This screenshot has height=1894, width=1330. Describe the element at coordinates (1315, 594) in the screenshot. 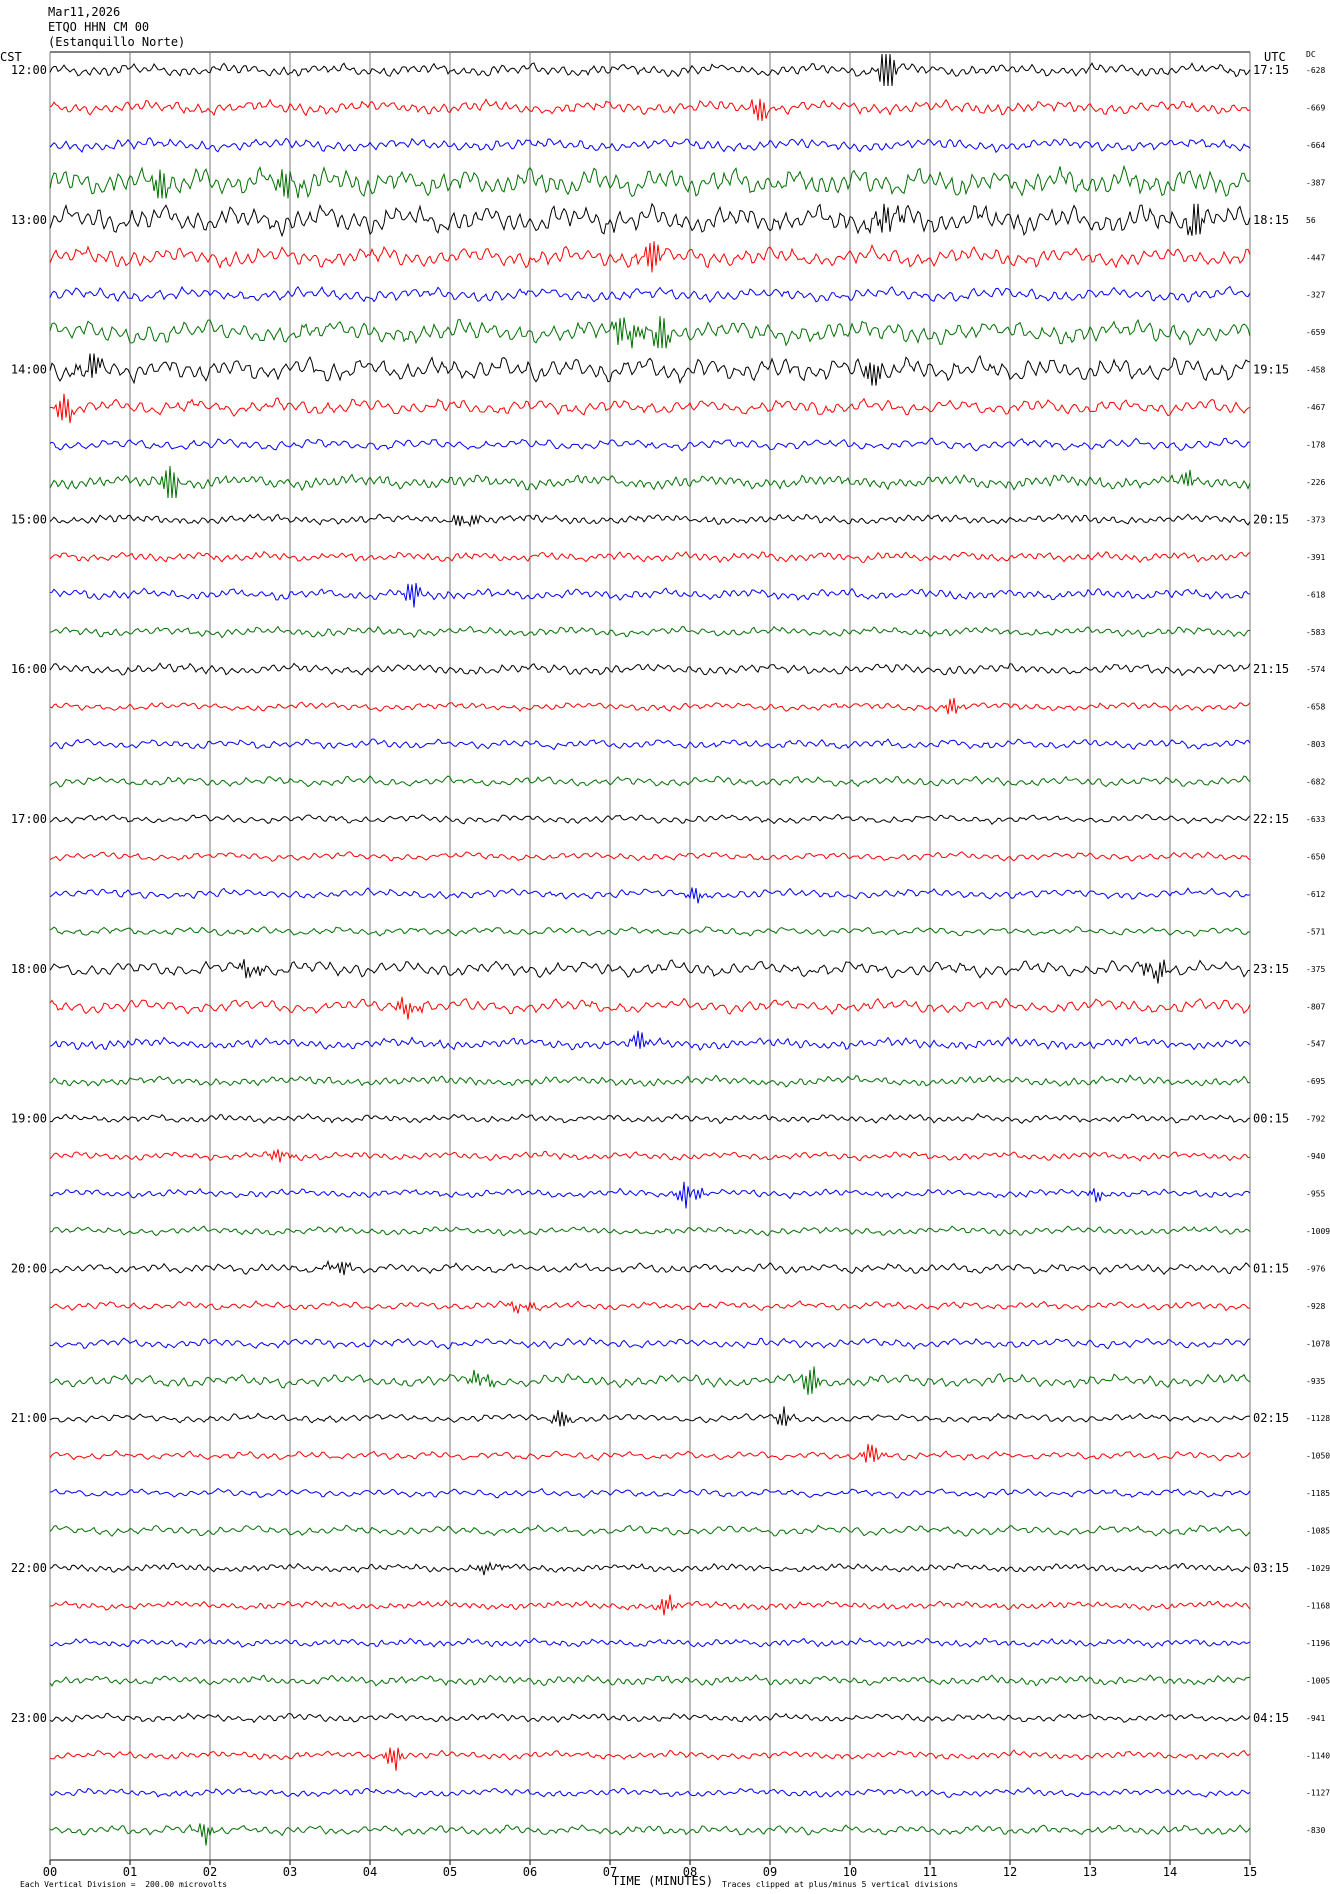

I see `dc-offset-value: -618` at that location.